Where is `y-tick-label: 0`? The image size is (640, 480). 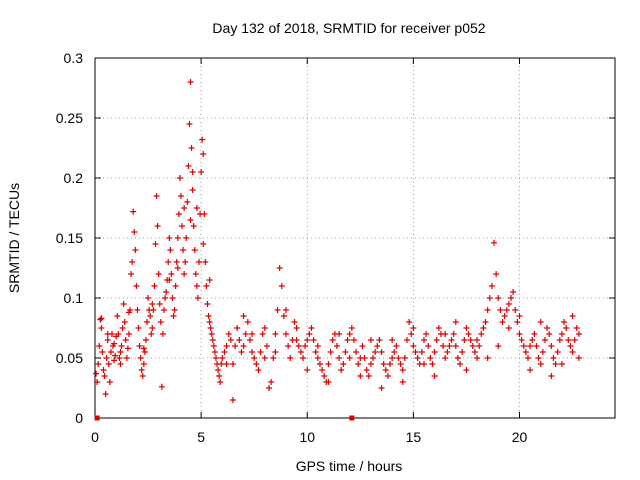
y-tick-label: 0 is located at coordinates (79, 418).